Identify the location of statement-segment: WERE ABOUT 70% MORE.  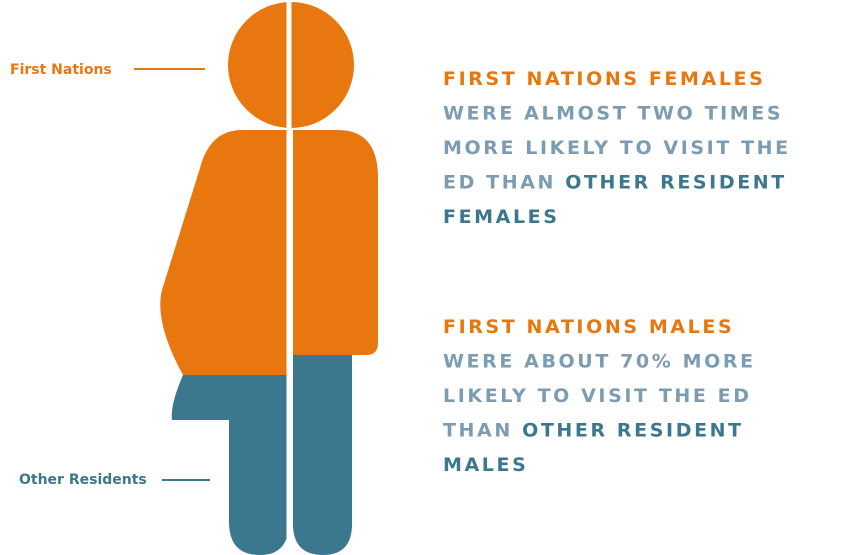
(599, 362).